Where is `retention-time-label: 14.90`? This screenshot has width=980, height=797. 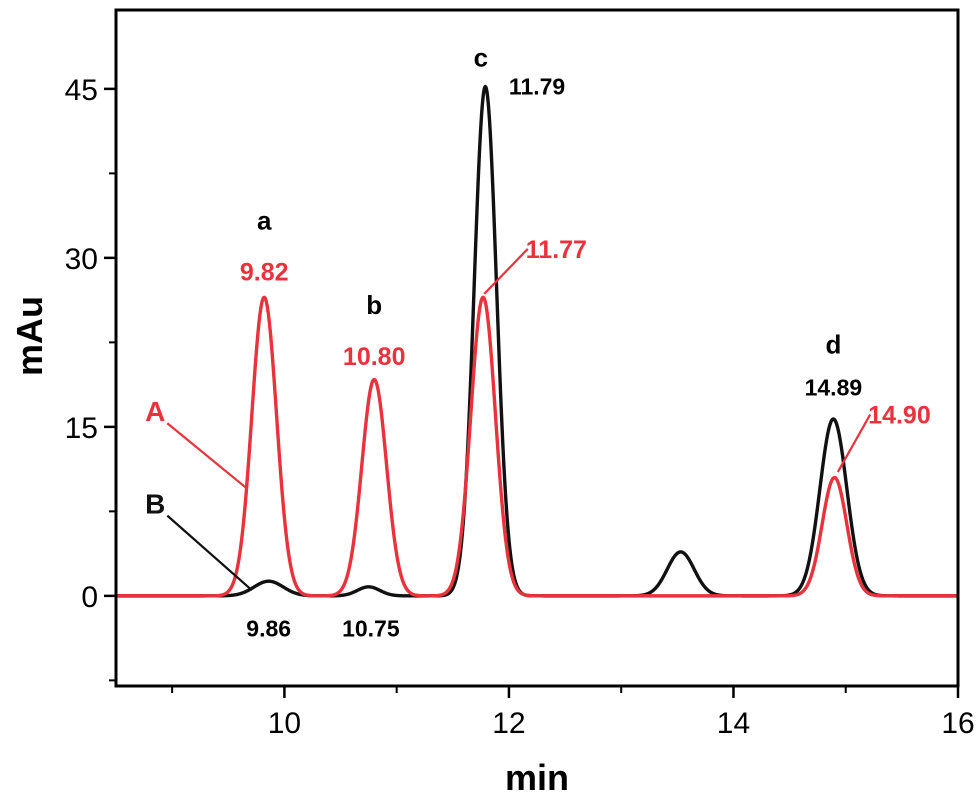
retention-time-label: 14.90 is located at coordinates (899, 415).